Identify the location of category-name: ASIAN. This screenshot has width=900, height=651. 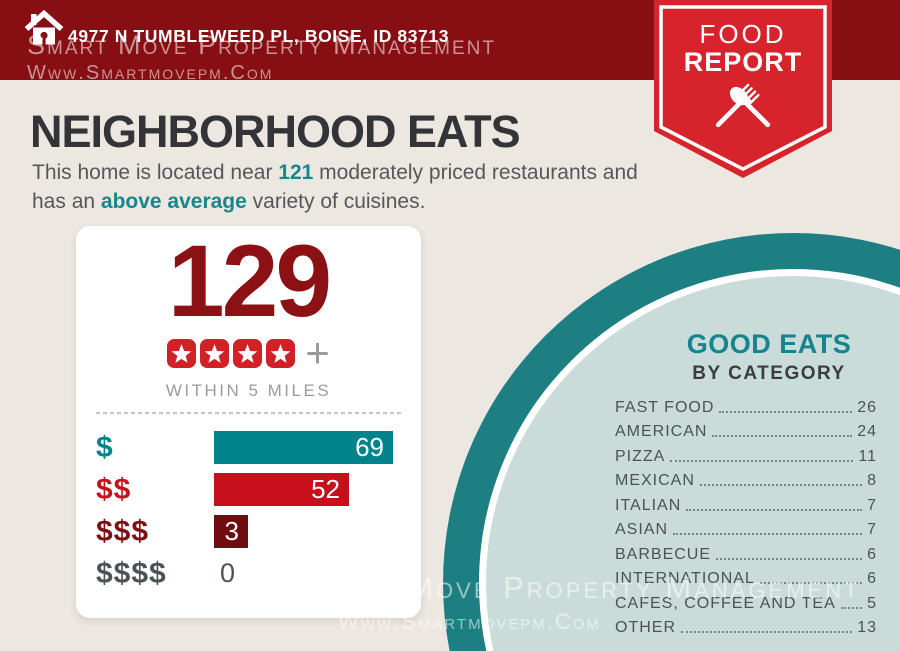
(642, 529).